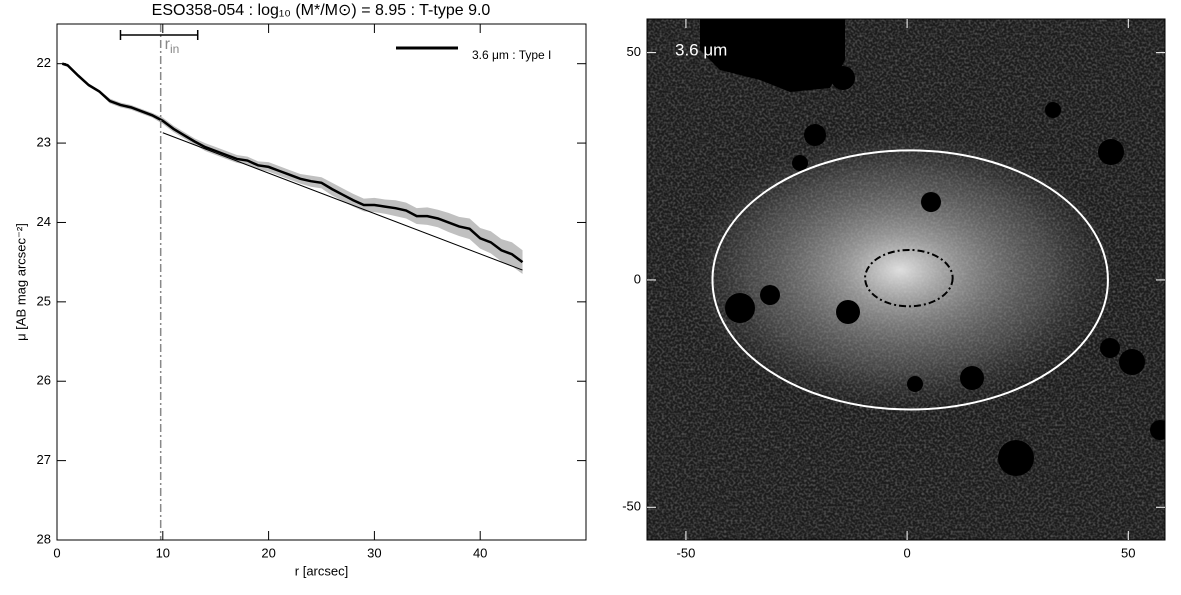  What do you see at coordinates (631, 506) in the screenshot?
I see `y-tick-label: -50` at bounding box center [631, 506].